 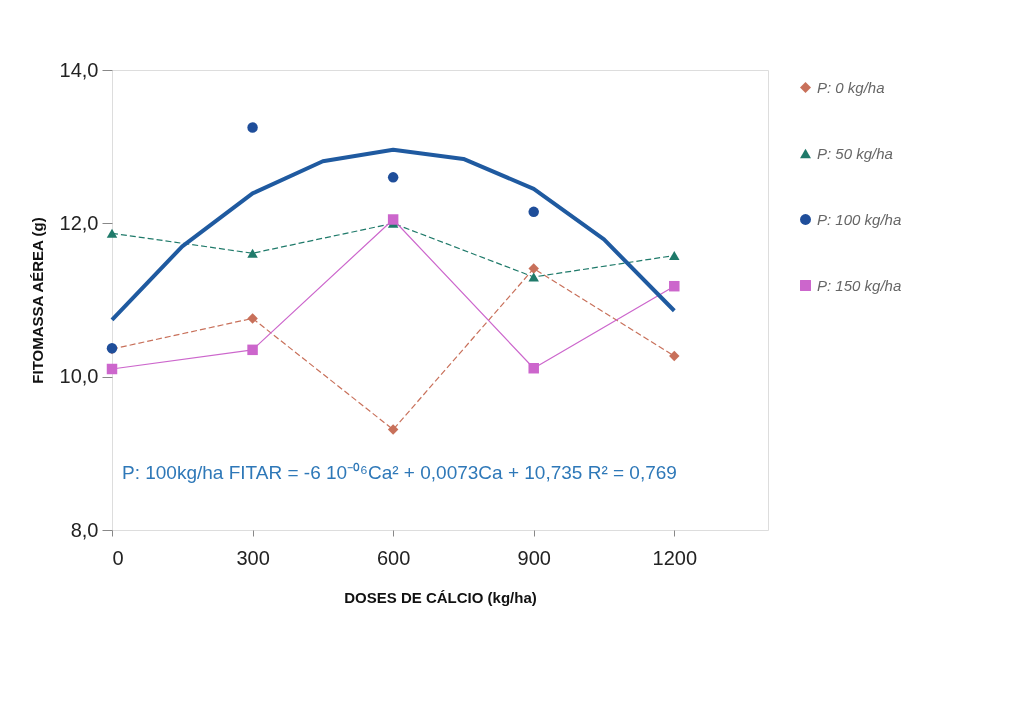 What do you see at coordinates (79, 376) in the screenshot?
I see `y-tick-label: 10,0` at bounding box center [79, 376].